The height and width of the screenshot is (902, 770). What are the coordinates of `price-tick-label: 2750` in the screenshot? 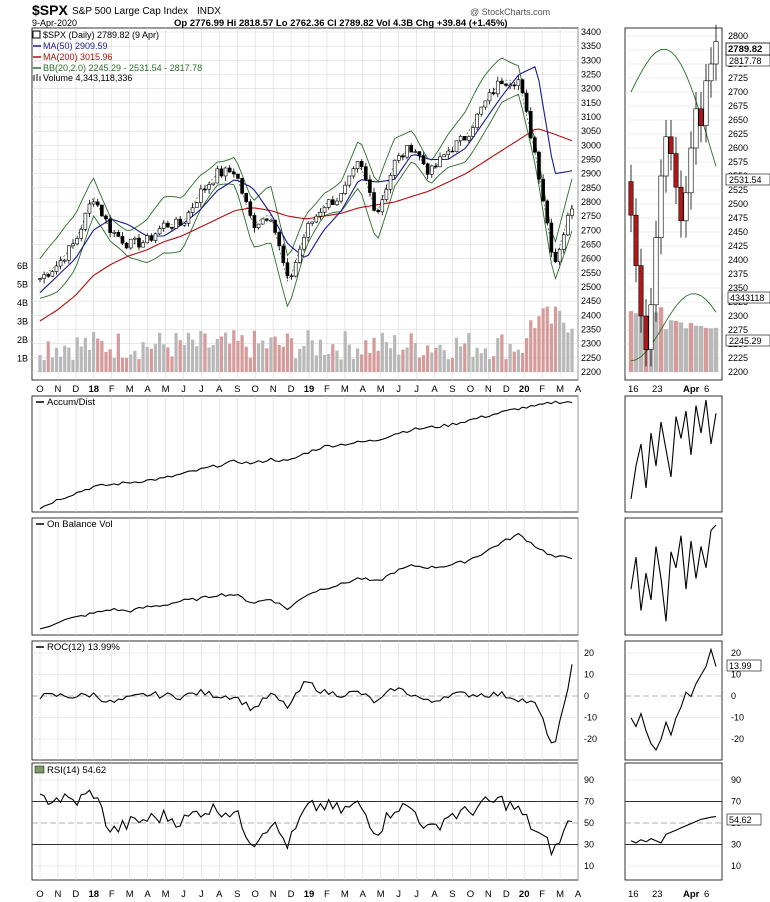 It's located at (591, 216).